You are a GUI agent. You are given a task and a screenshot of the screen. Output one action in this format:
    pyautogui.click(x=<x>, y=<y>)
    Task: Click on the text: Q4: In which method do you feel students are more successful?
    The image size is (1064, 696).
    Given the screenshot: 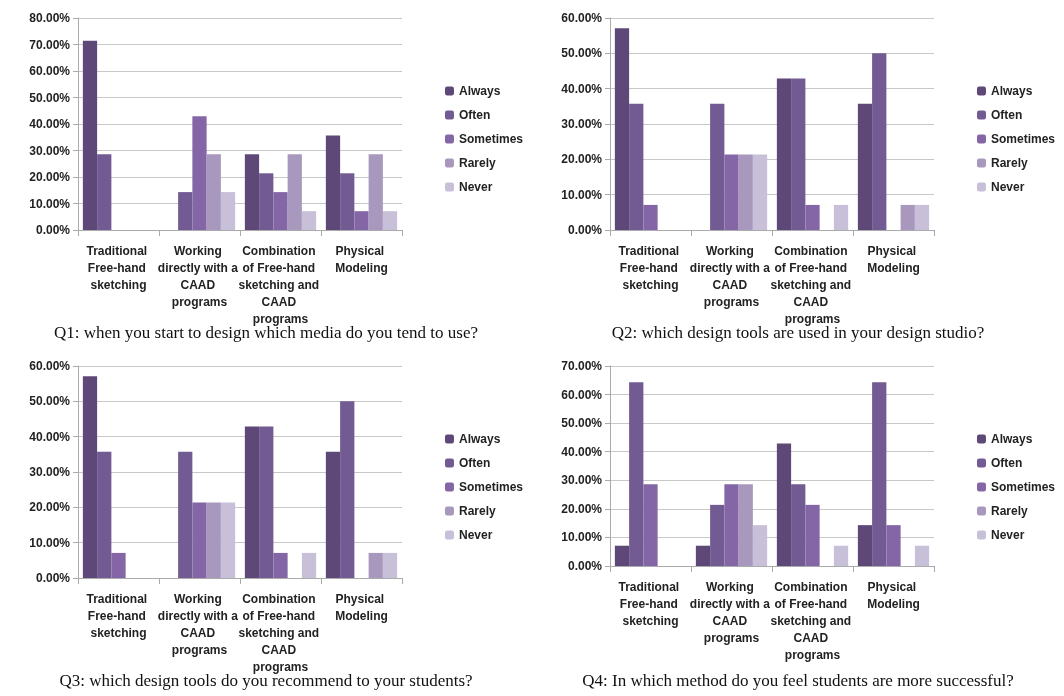 What is the action you would take?
    pyautogui.click(x=798, y=680)
    